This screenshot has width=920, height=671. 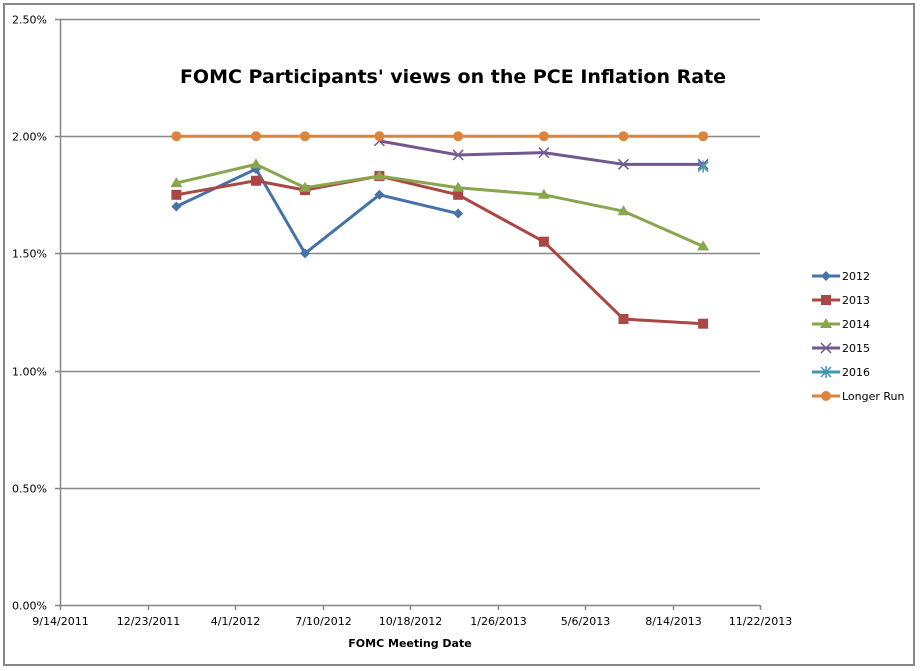 What do you see at coordinates (410, 621) in the screenshot?
I see `x-tick-label: 10/18/2012` at bounding box center [410, 621].